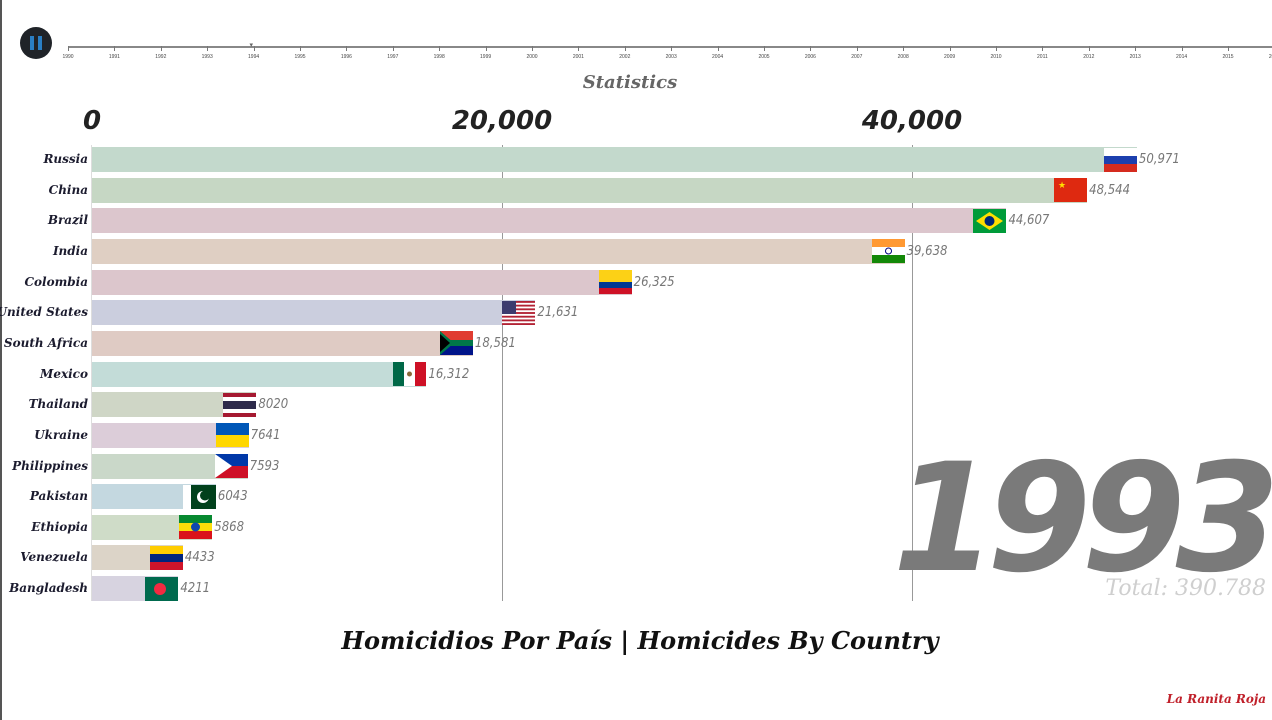 The height and width of the screenshot is (720, 1272). I want to click on timeline-year-label: 2001, so click(578, 57).